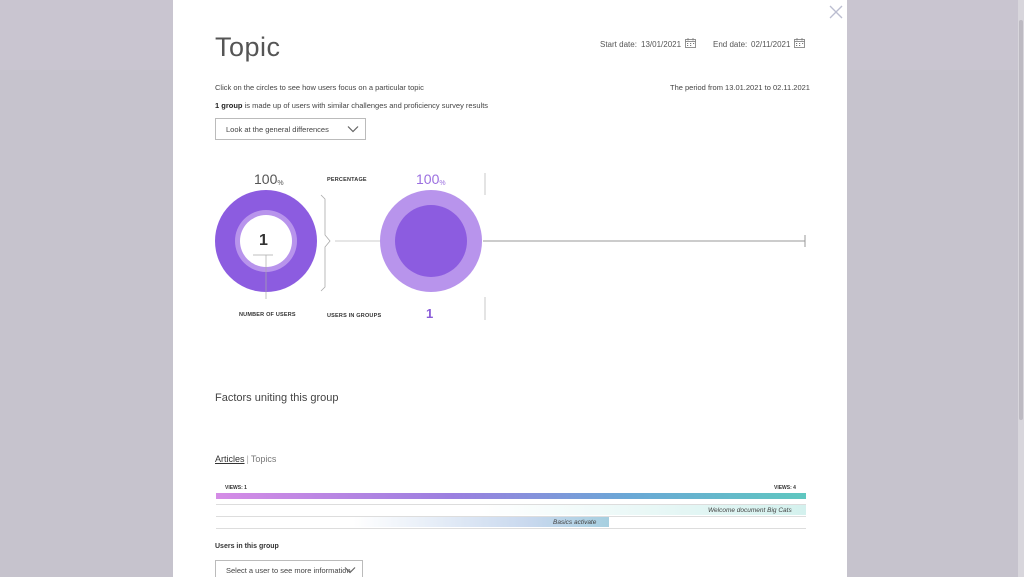 The height and width of the screenshot is (577, 1024). Describe the element at coordinates (354, 316) in the screenshot. I see `users-in-groups-label: USERS IN GROUPS` at that location.